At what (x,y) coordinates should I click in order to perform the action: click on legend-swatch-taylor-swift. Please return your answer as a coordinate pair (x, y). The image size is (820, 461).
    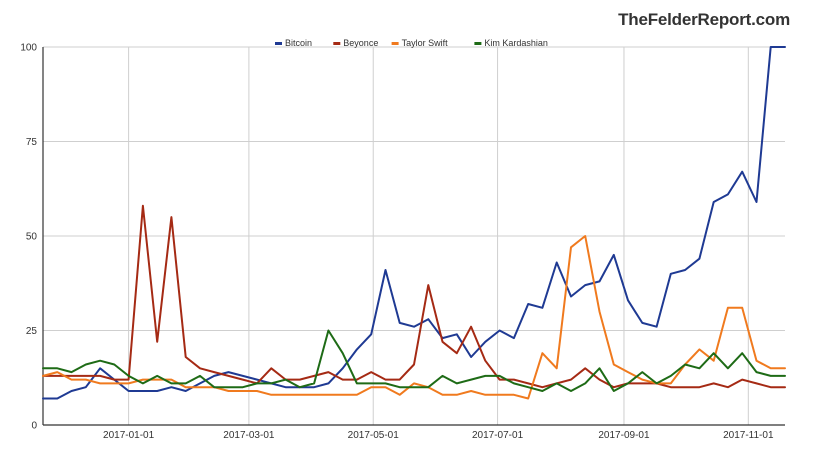
    Looking at the image, I should click on (395, 43).